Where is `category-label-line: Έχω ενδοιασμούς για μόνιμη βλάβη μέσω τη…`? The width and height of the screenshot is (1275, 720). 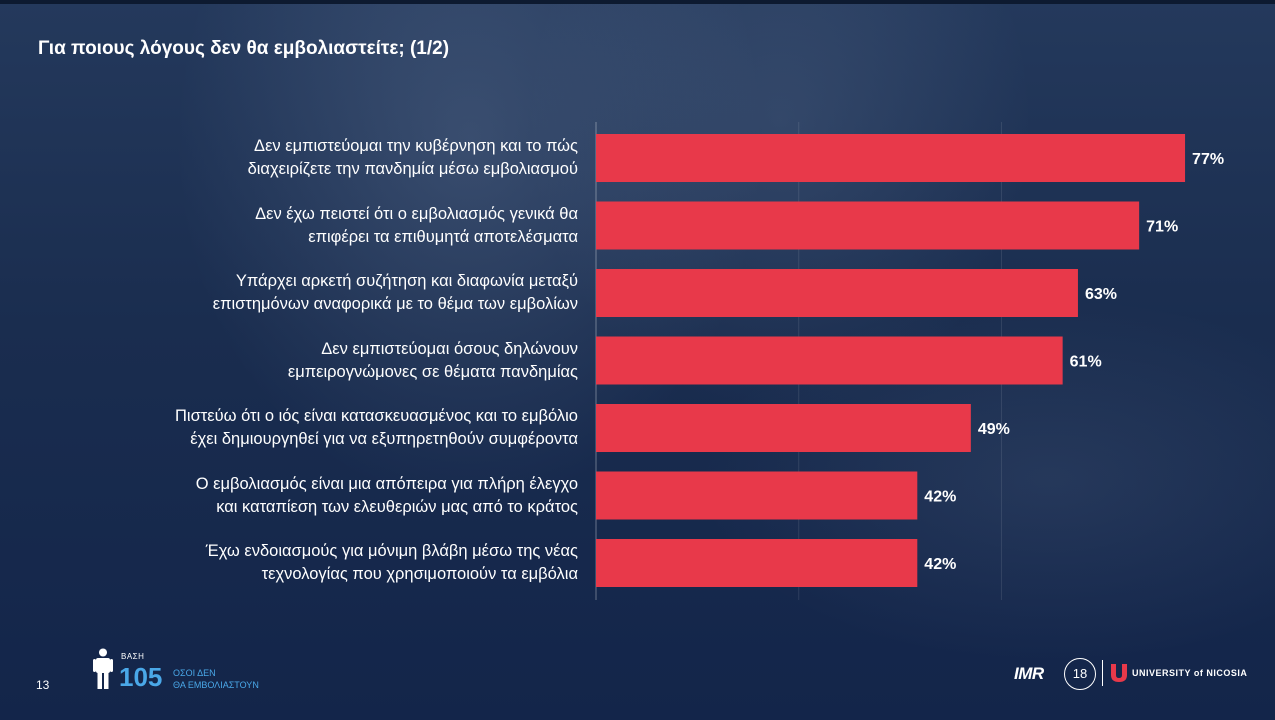
category-label-line: Έχω ενδοιασμούς για μόνιμη βλάβη μέσω τη… is located at coordinates (391, 551).